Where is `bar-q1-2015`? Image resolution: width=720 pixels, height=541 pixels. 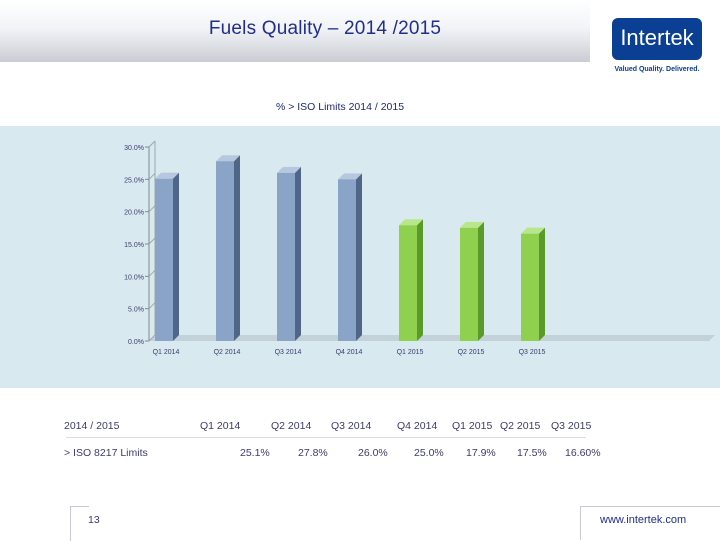
bar-q1-2015 is located at coordinates (408, 283).